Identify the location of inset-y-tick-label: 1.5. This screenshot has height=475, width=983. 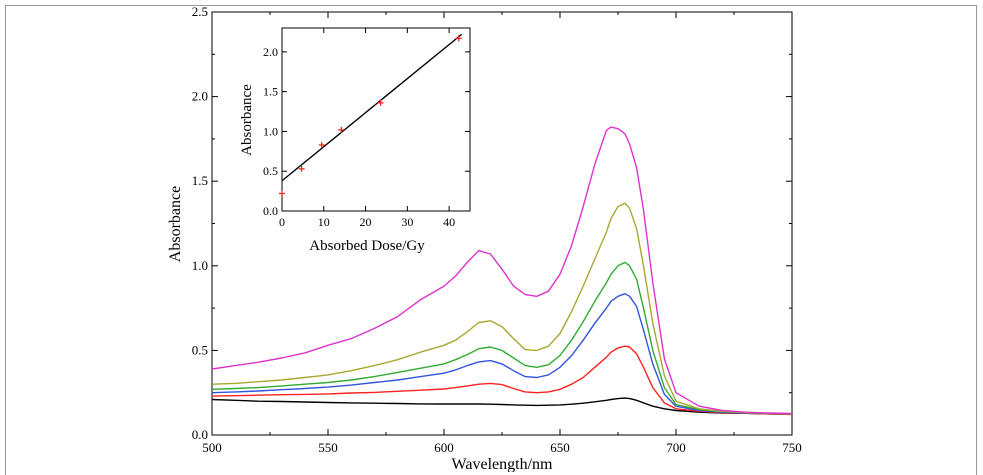
(270, 92).